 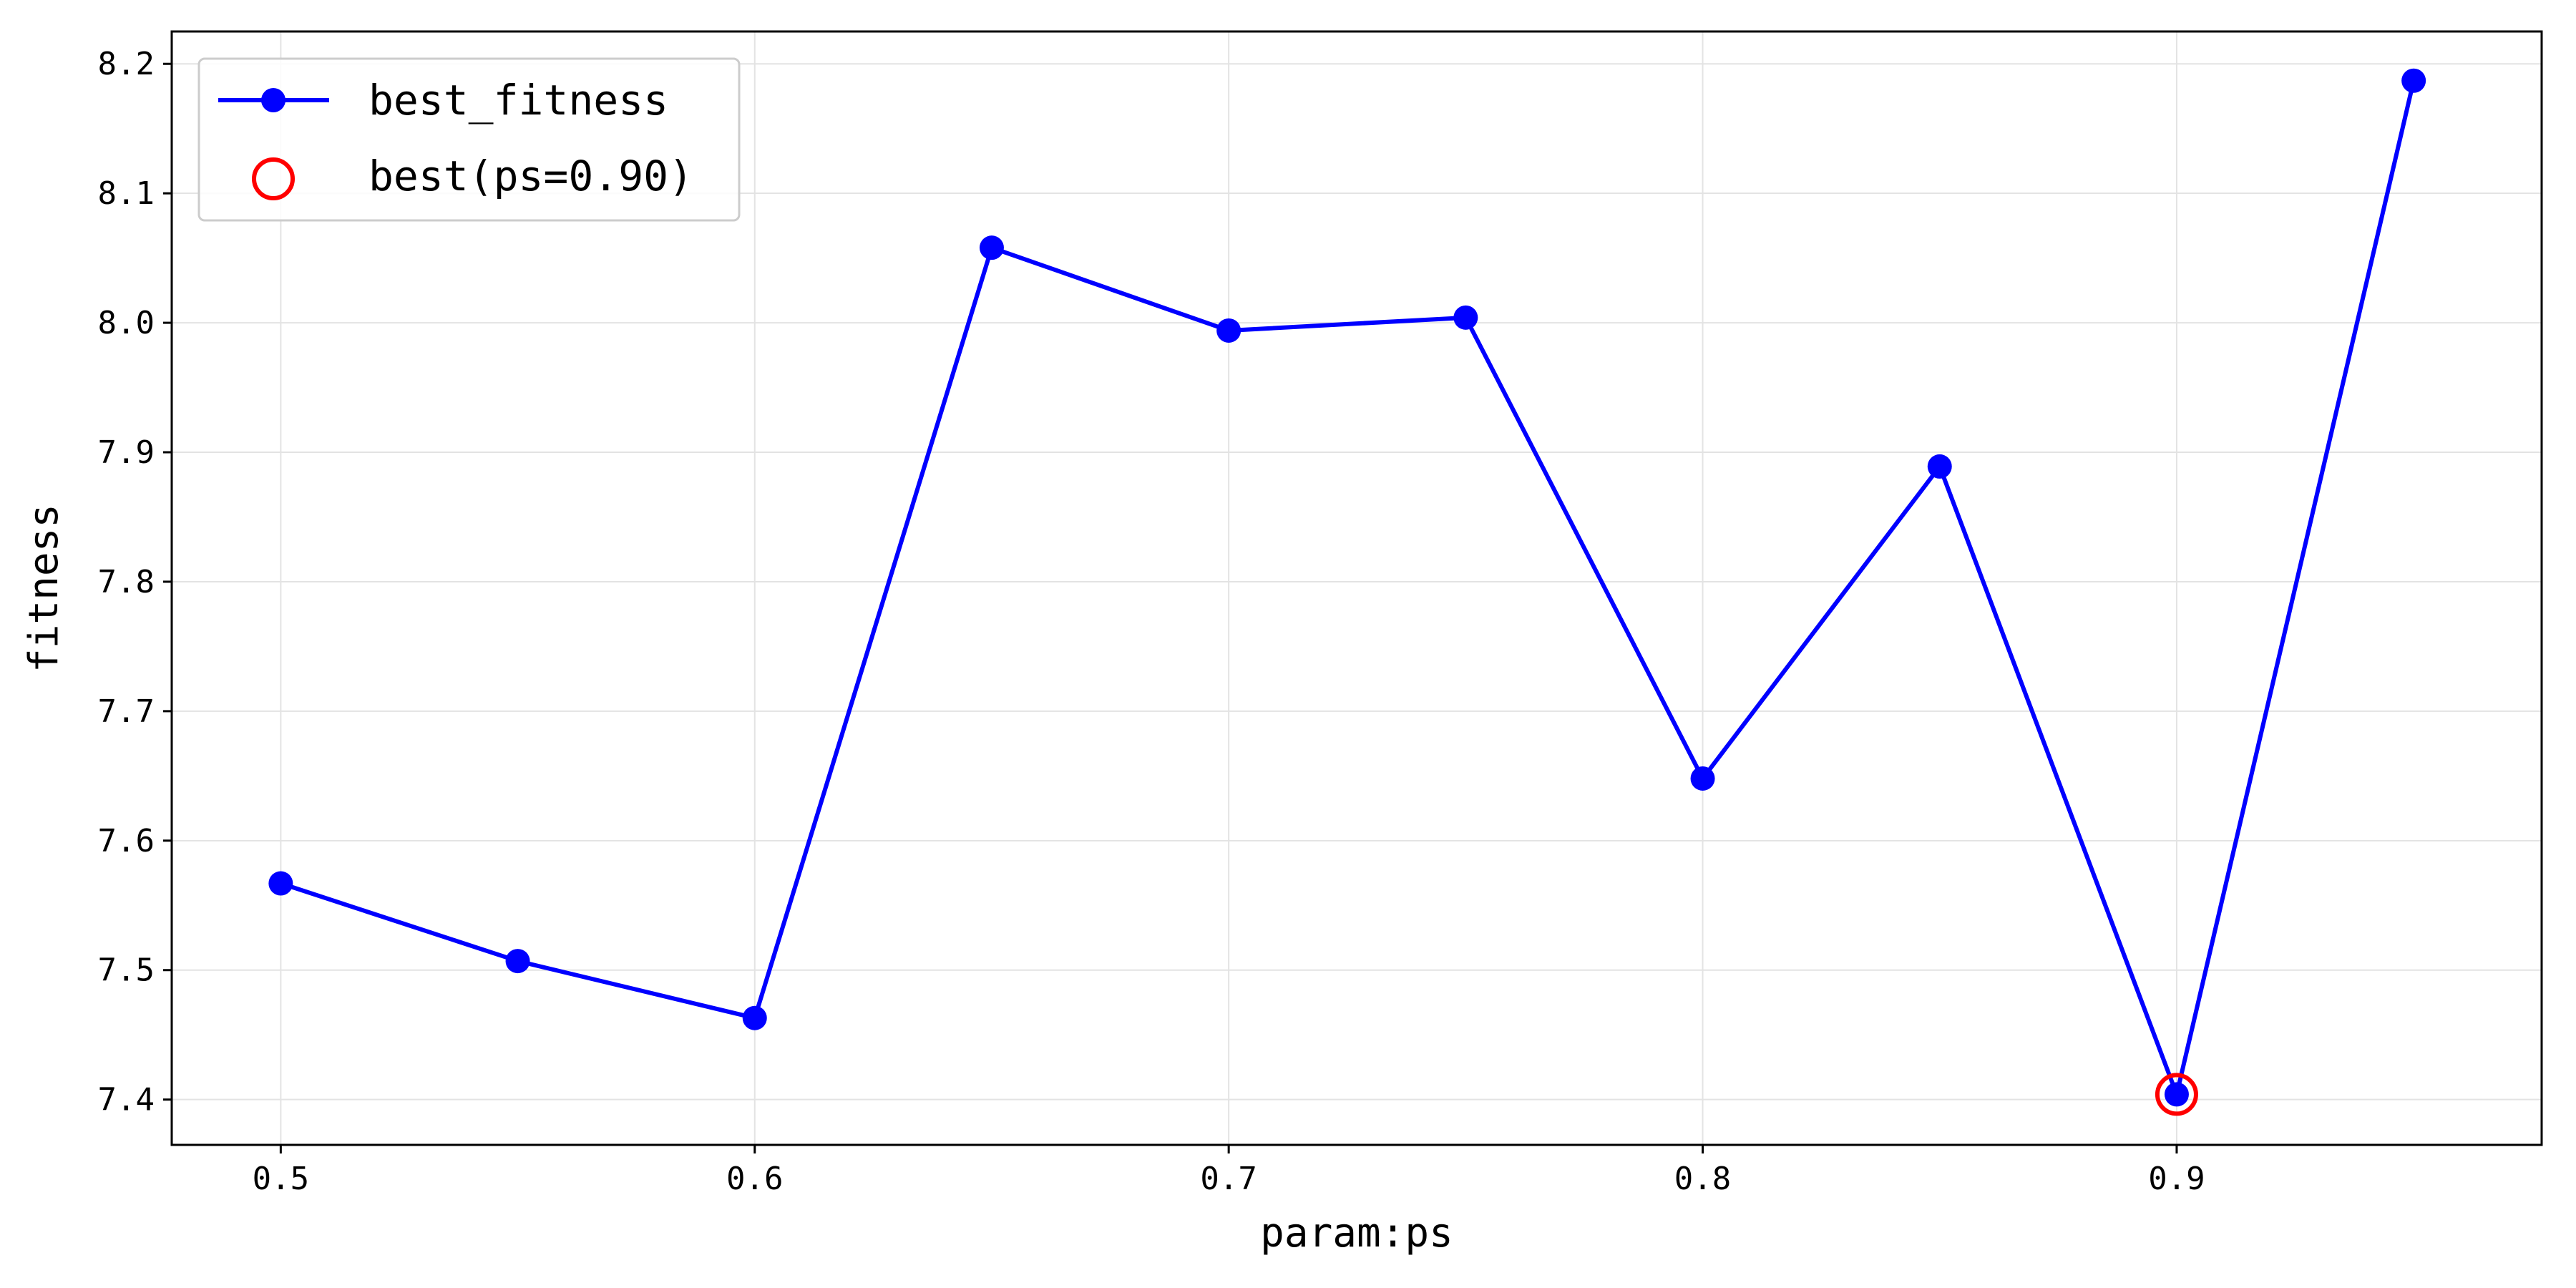 What do you see at coordinates (273, 100) in the screenshot?
I see `legend-marker-swatch` at bounding box center [273, 100].